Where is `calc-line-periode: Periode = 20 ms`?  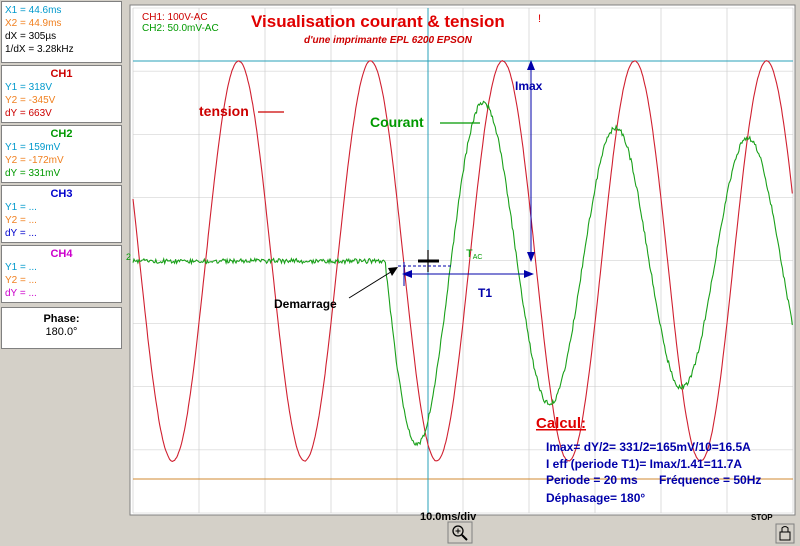 calc-line-periode: Periode = 20 ms is located at coordinates (592, 480).